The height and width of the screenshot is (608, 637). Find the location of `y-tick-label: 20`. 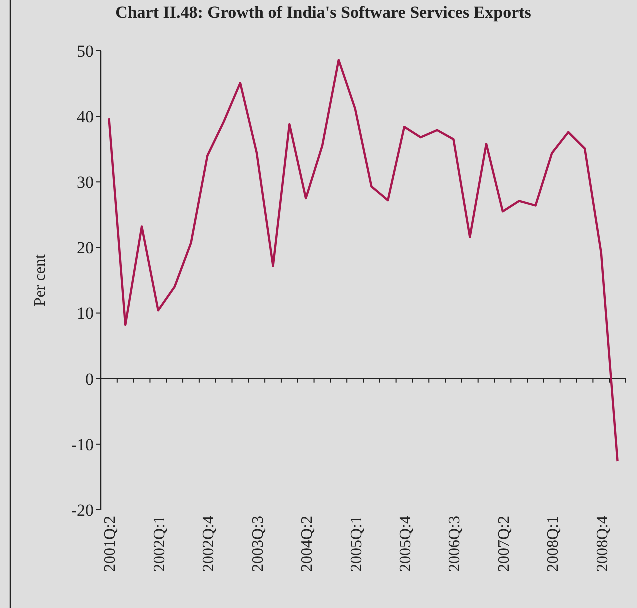

y-tick-label: 20 is located at coordinates (85, 248).